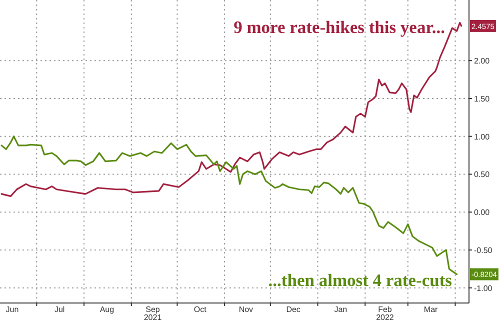 The width and height of the screenshot is (500, 321). I want to click on y-tick-label: 2.00, so click(482, 61).